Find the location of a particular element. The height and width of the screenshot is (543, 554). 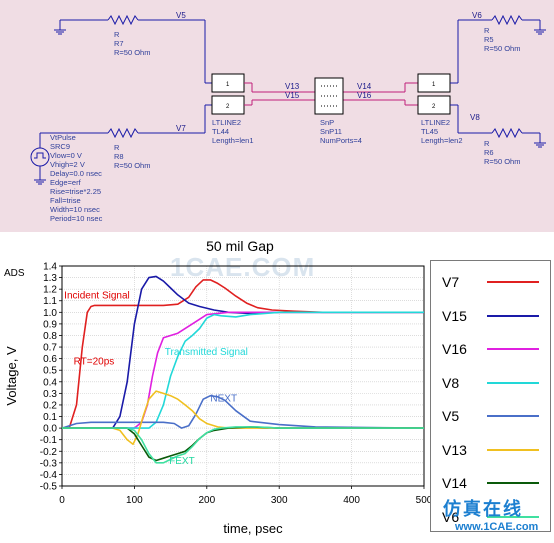

chart-title: 50 mil Gap is located at coordinates (240, 246).